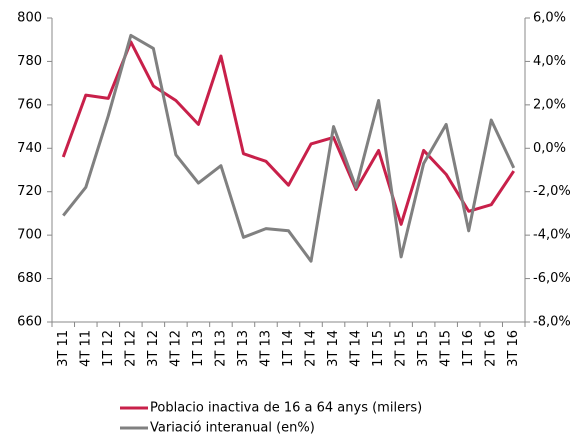 The image size is (585, 445). Describe the element at coordinates (552, 322) in the screenshot. I see `y2-tick-label: -8,0%` at that location.